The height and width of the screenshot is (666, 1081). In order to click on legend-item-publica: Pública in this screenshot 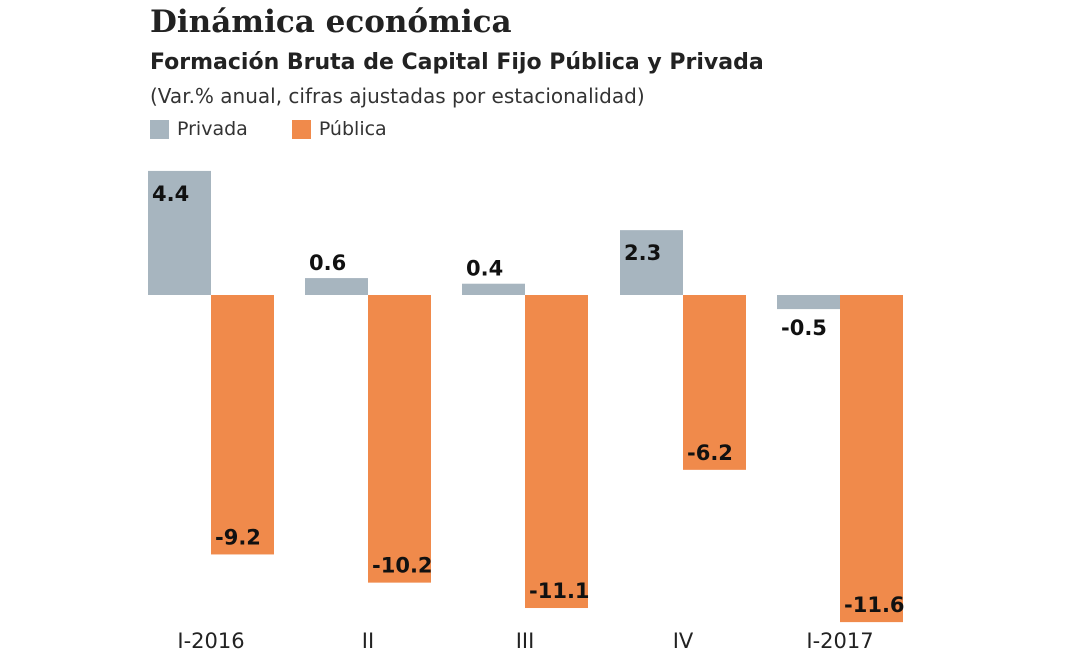, I will do `click(339, 129)`.